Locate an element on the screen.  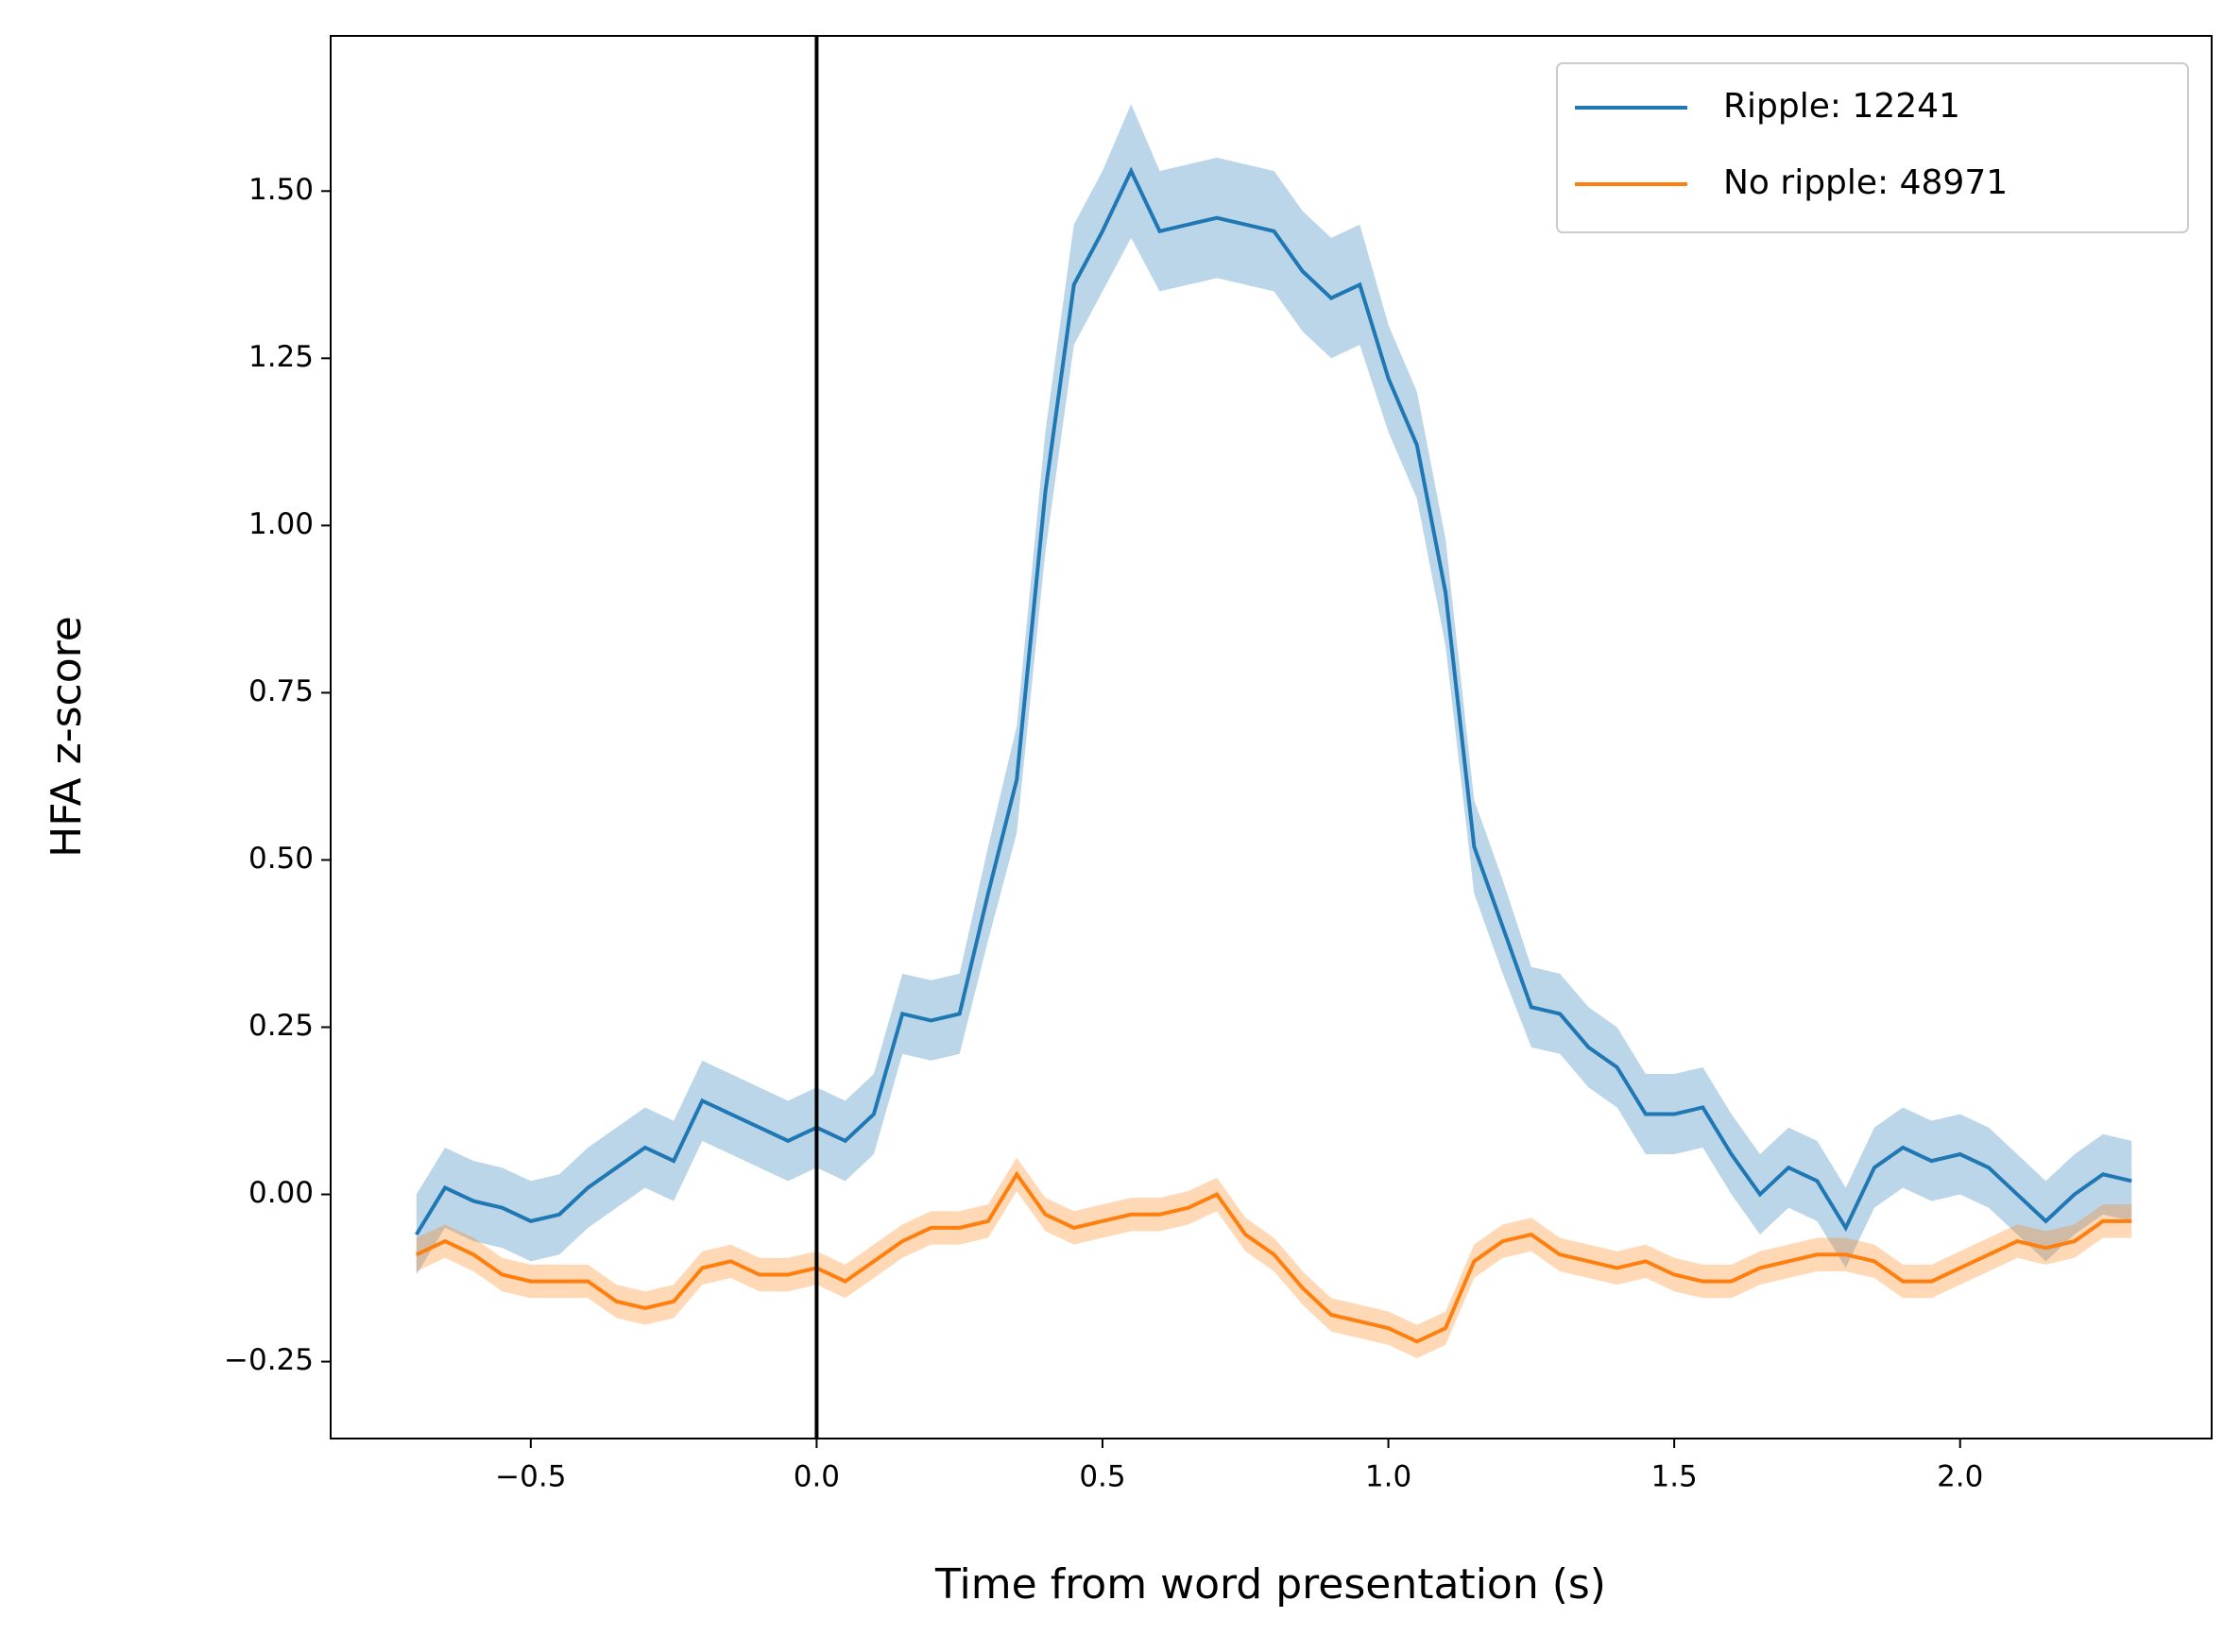
y-tick-label: −0.25 is located at coordinates (269, 1360).